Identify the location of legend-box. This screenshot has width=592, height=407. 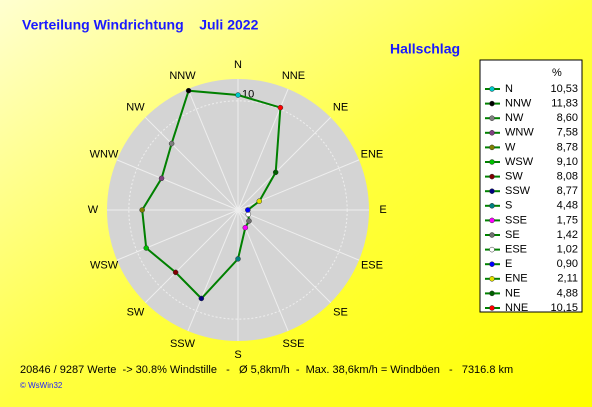
(531, 186).